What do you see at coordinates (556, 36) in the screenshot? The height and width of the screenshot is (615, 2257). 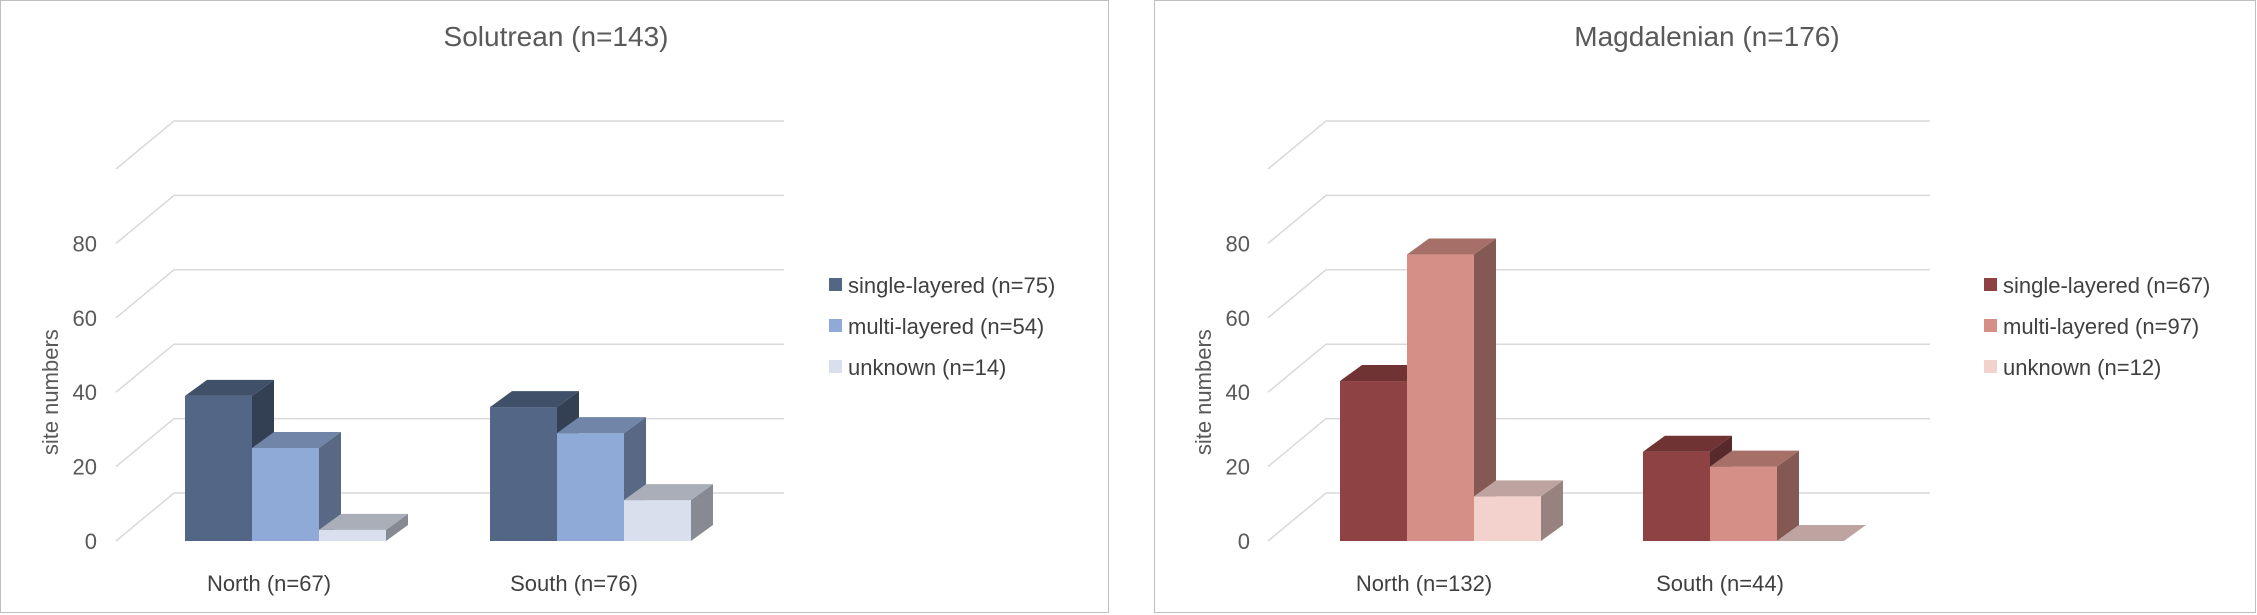 I see `chart-title: Solutrean (n=143)` at bounding box center [556, 36].